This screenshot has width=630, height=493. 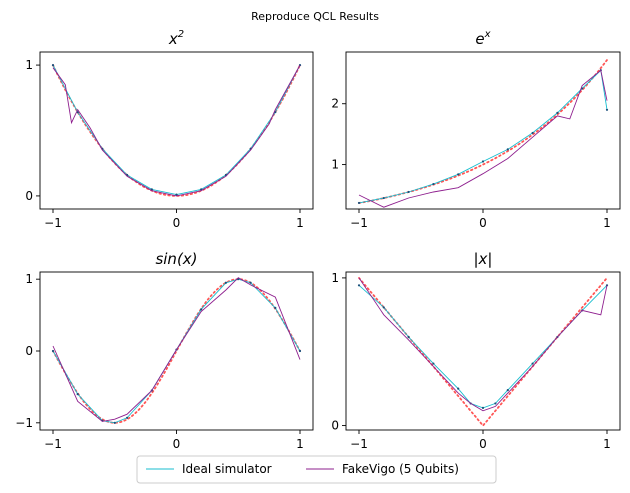 I want to click on legend: Ideal simulator FakeVigo (5 Qubits), so click(x=316, y=469).